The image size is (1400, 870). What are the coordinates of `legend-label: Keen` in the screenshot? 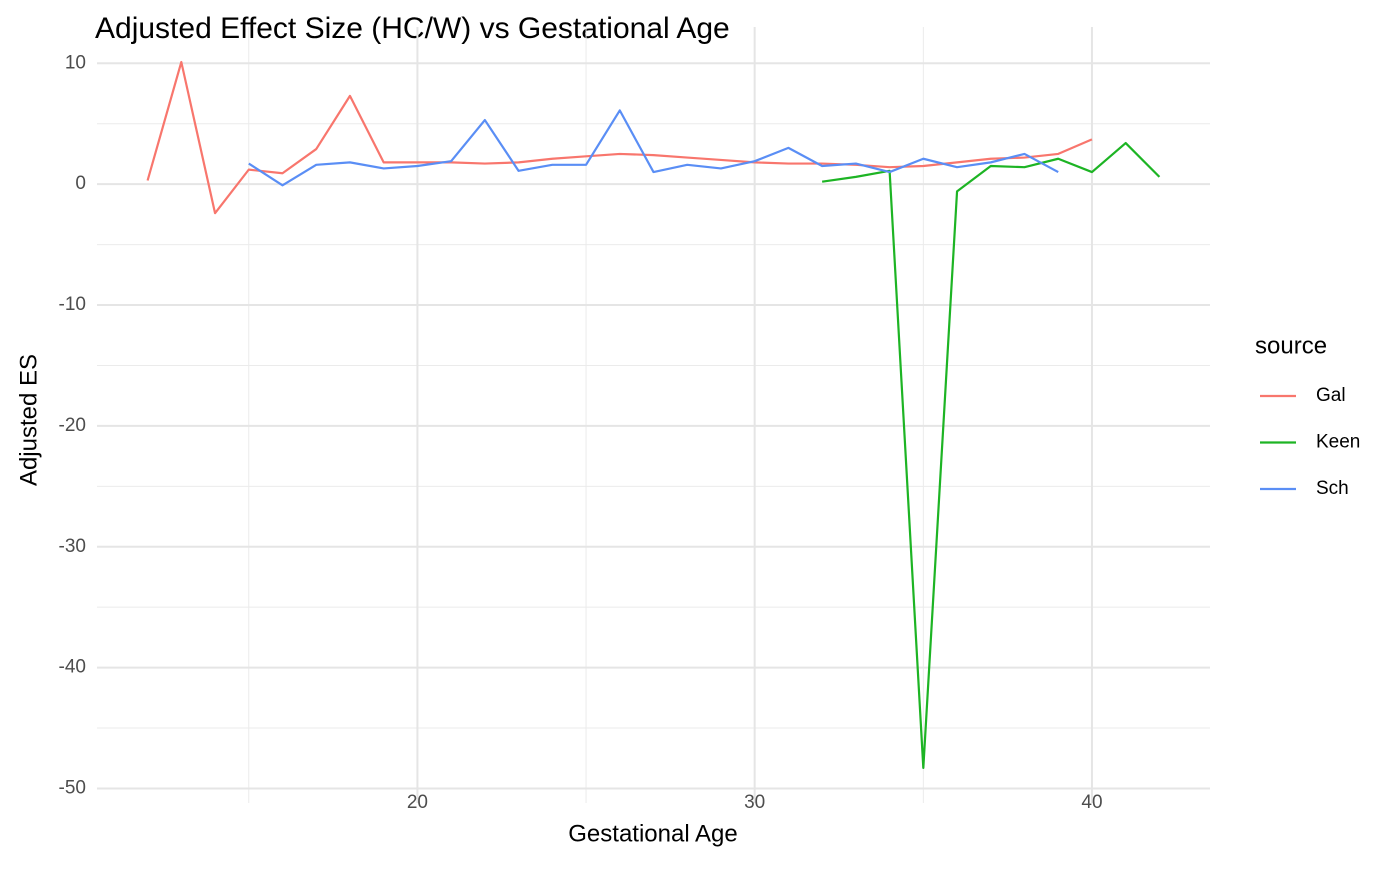 It's located at (1338, 442).